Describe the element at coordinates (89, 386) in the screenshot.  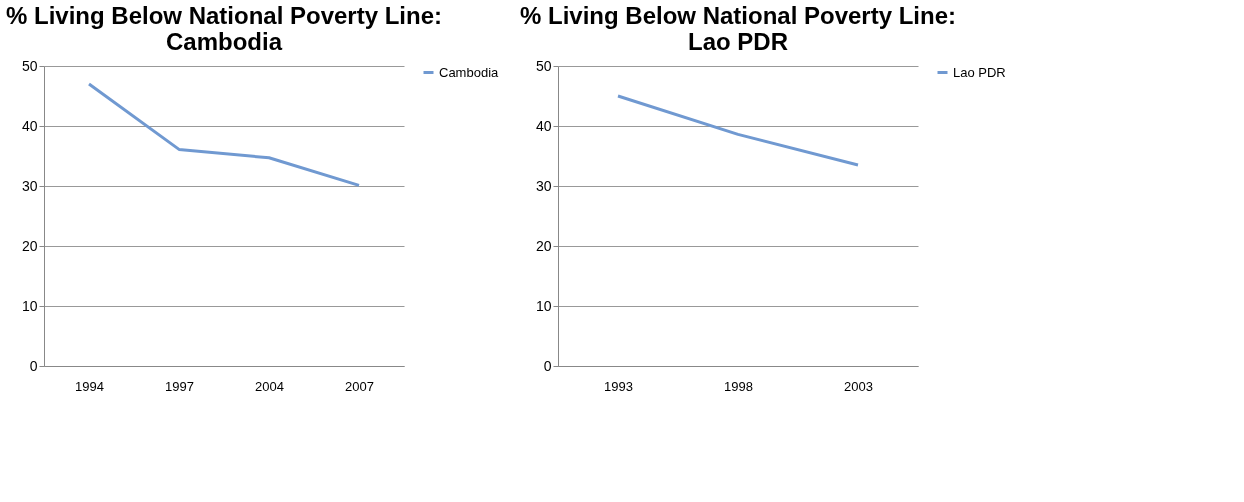
I see `x-tick-label: 1994` at that location.